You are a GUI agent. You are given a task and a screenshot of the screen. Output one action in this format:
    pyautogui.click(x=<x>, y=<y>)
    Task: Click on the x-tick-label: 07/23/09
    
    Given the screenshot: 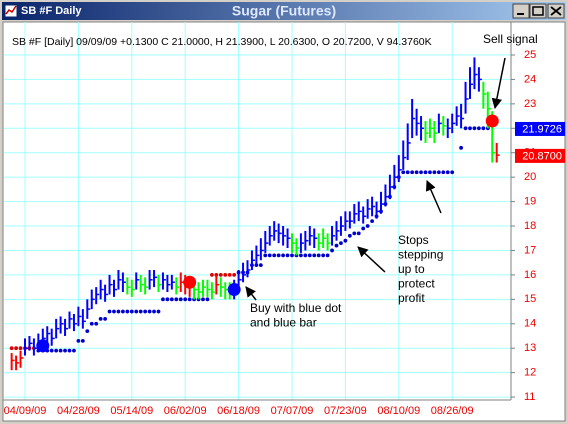 What is the action you would take?
    pyautogui.click(x=345, y=411)
    